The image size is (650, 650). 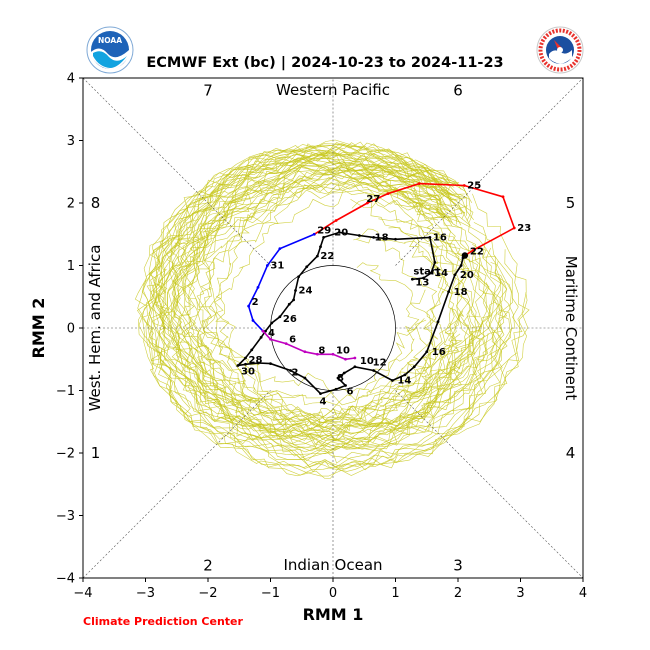 What do you see at coordinates (65, 391) in the screenshot?
I see `y-tick-label: −1` at bounding box center [65, 391].